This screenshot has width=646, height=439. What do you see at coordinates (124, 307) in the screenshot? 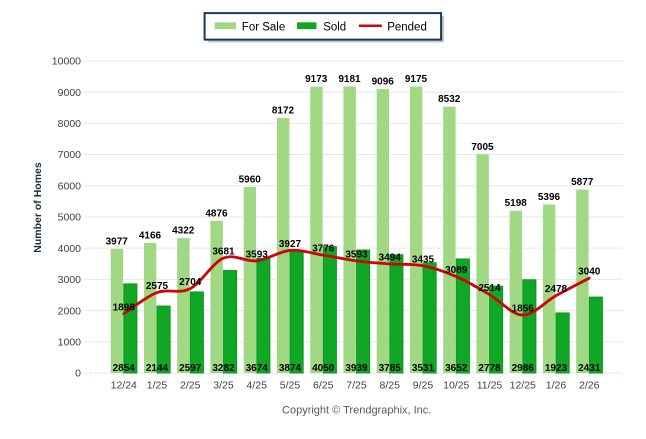
I see `svg-text: 1898` at bounding box center [124, 307].